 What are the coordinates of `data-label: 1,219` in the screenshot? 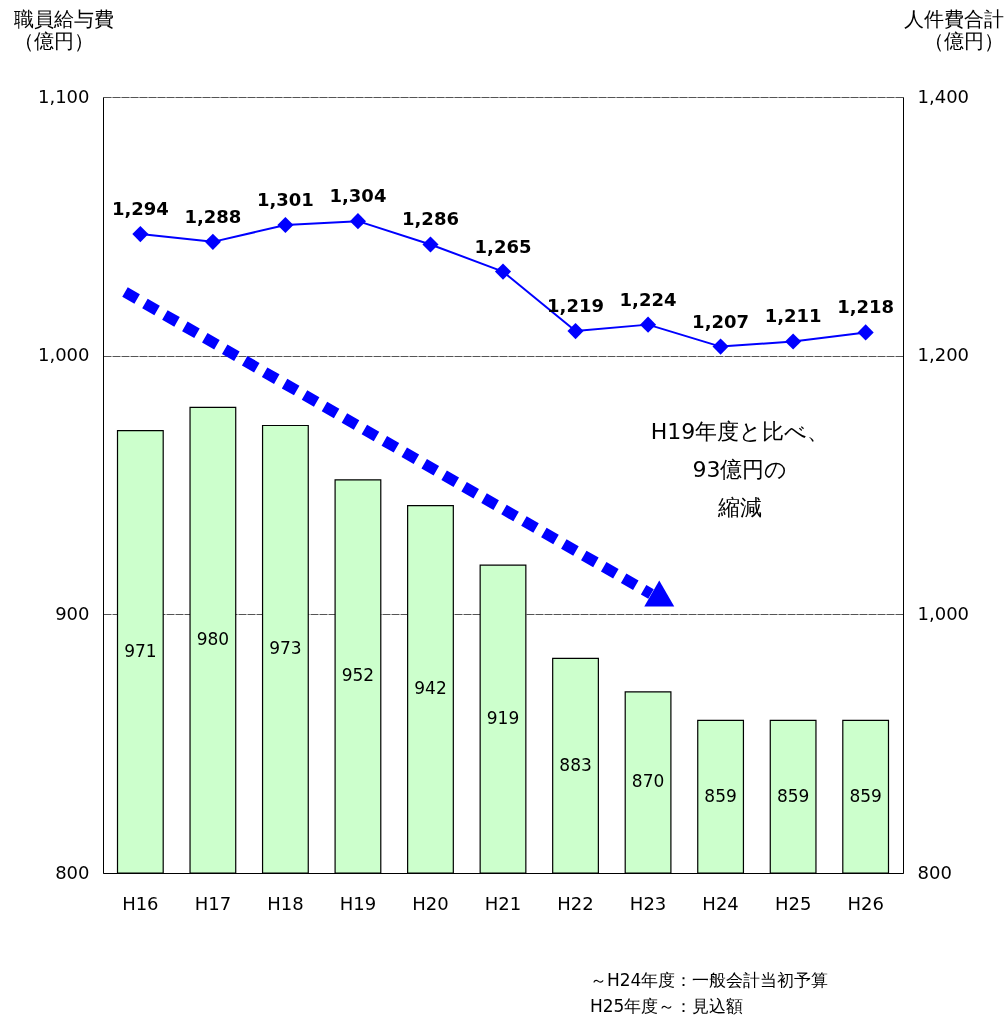 It's located at (575, 306).